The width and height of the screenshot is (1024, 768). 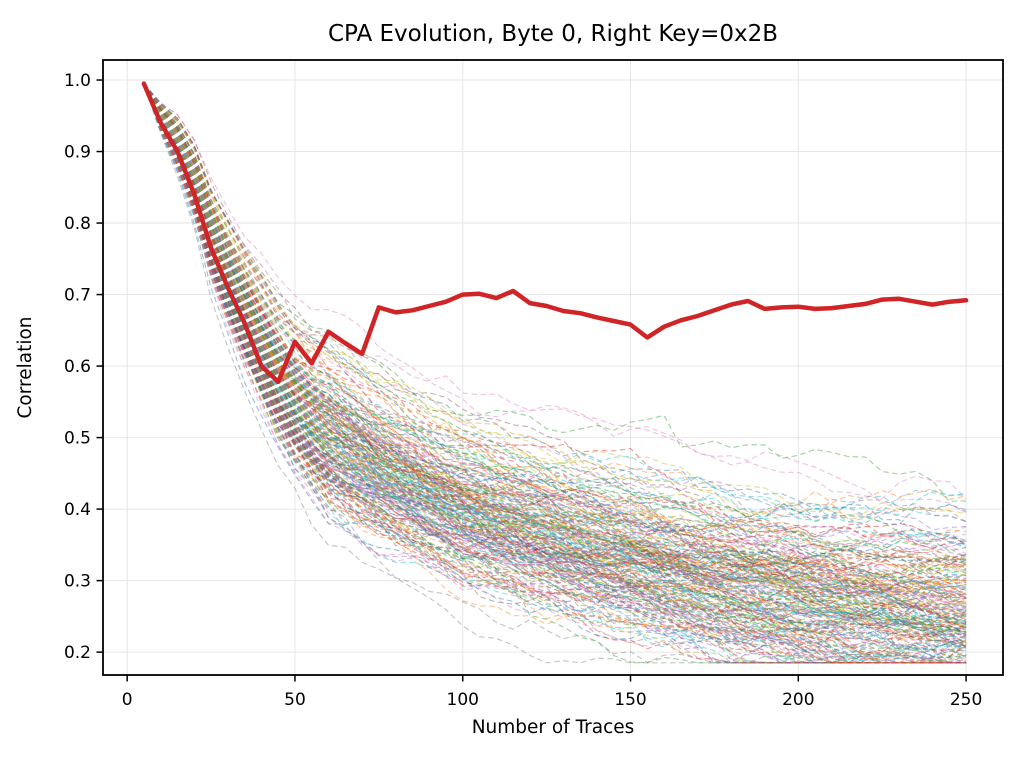 What do you see at coordinates (77, 81) in the screenshot?
I see `y-tick-label: 1.0` at bounding box center [77, 81].